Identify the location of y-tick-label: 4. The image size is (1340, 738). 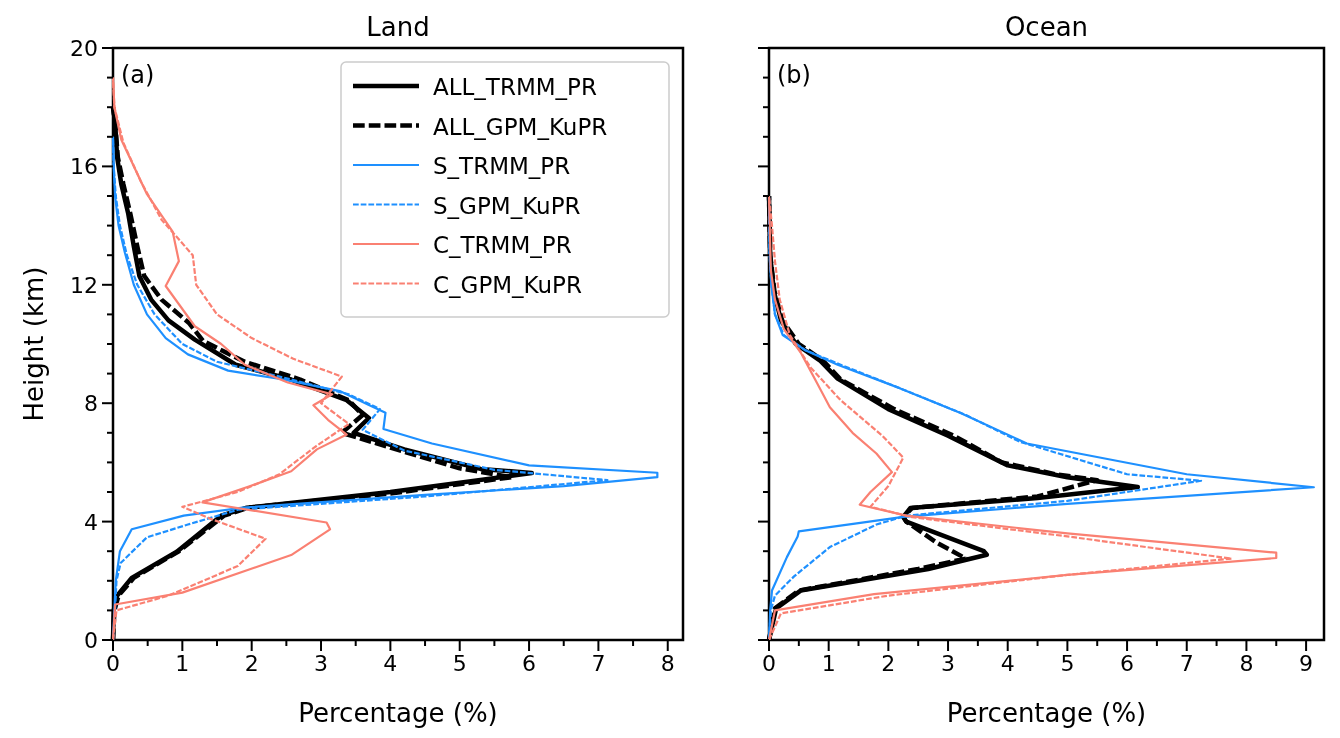
(91, 522).